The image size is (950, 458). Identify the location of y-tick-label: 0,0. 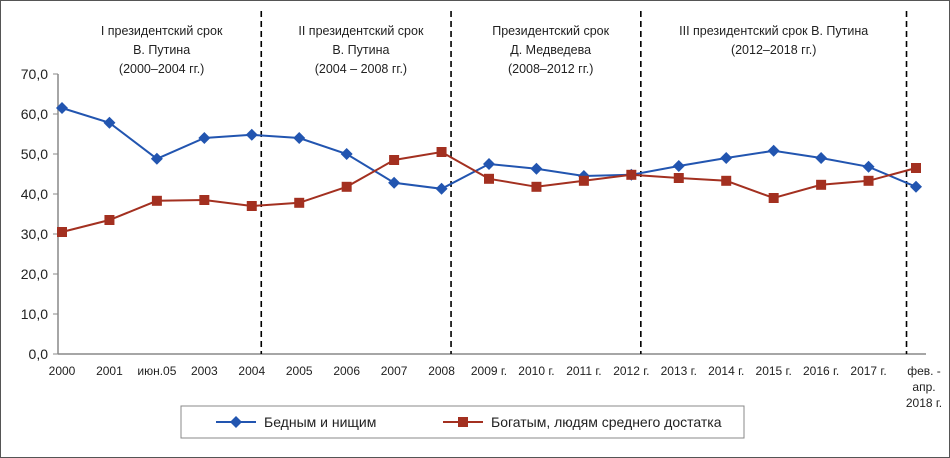
(39, 354).